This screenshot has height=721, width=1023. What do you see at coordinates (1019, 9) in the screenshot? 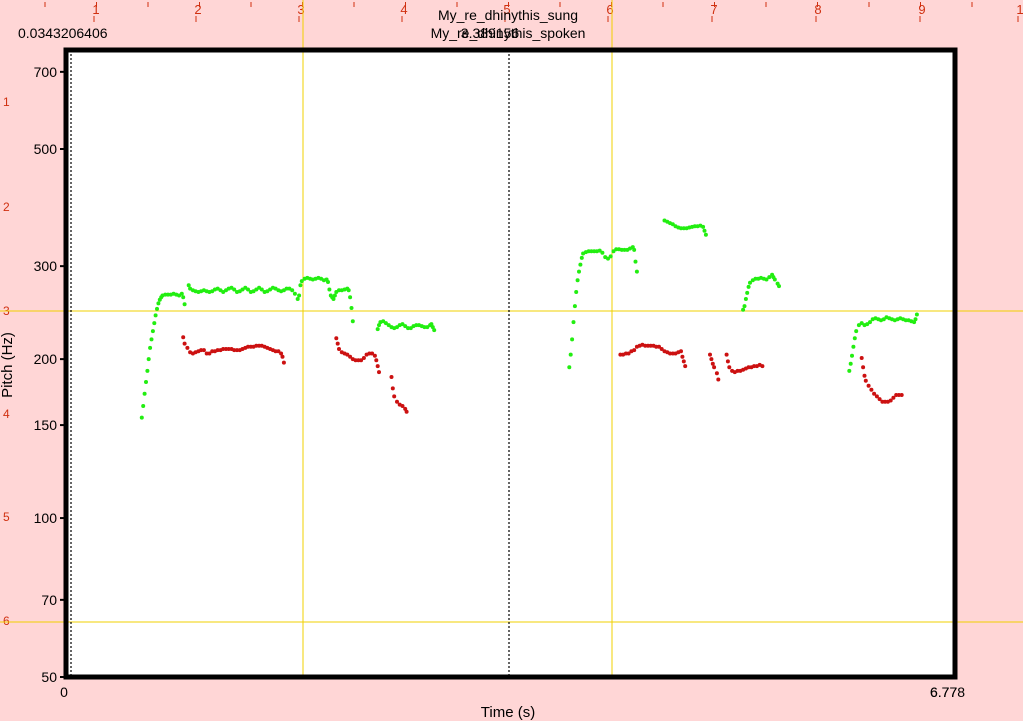
I see `top-ruler-label: 1` at bounding box center [1019, 9].